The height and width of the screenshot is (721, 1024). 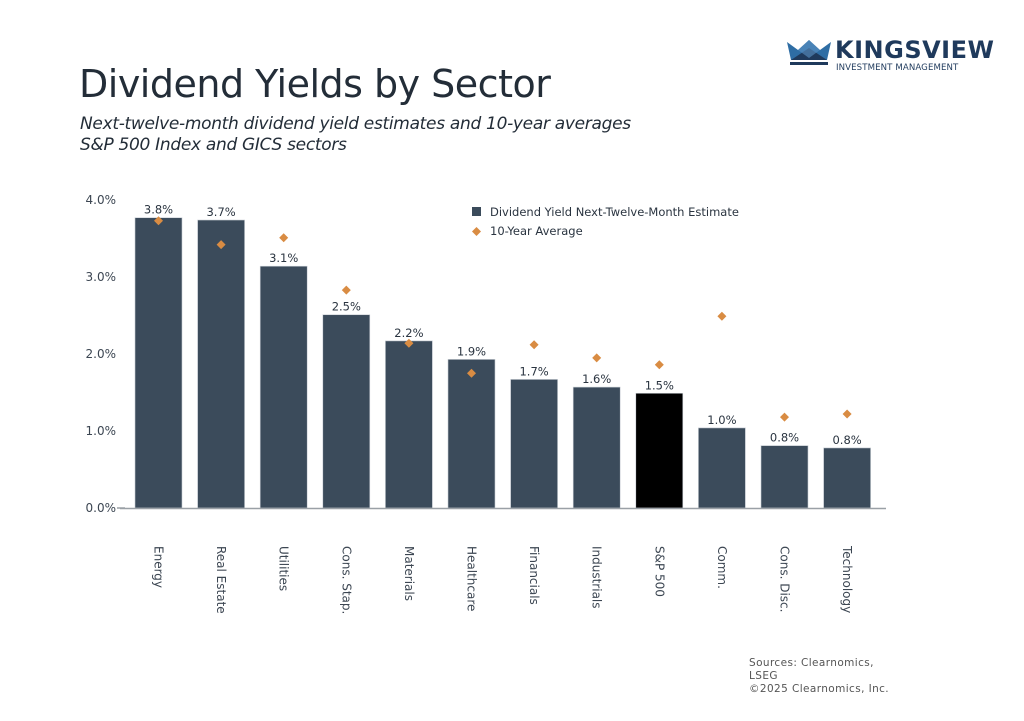 I want to click on bar-value-label: 2.5%, so click(x=346, y=307).